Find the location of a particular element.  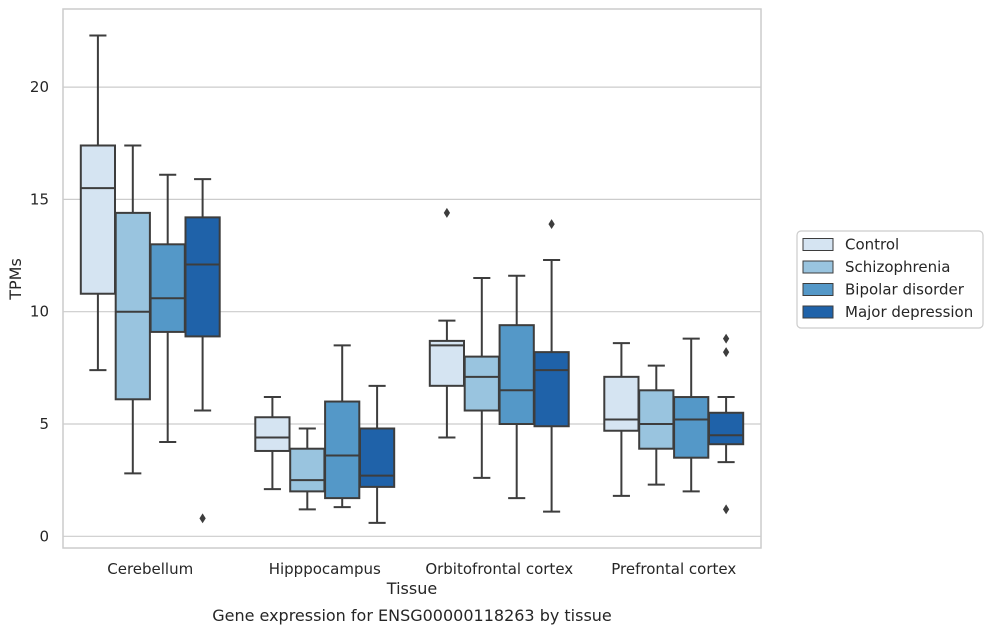

y-axis-label: TPMs is located at coordinates (15, 279).